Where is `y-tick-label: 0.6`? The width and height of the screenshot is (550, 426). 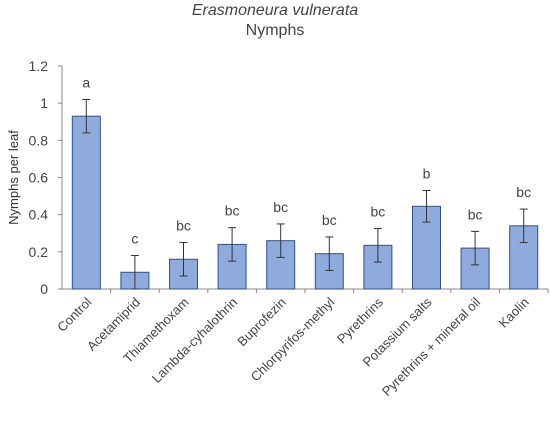
y-tick-label: 0.6 is located at coordinates (39, 178).